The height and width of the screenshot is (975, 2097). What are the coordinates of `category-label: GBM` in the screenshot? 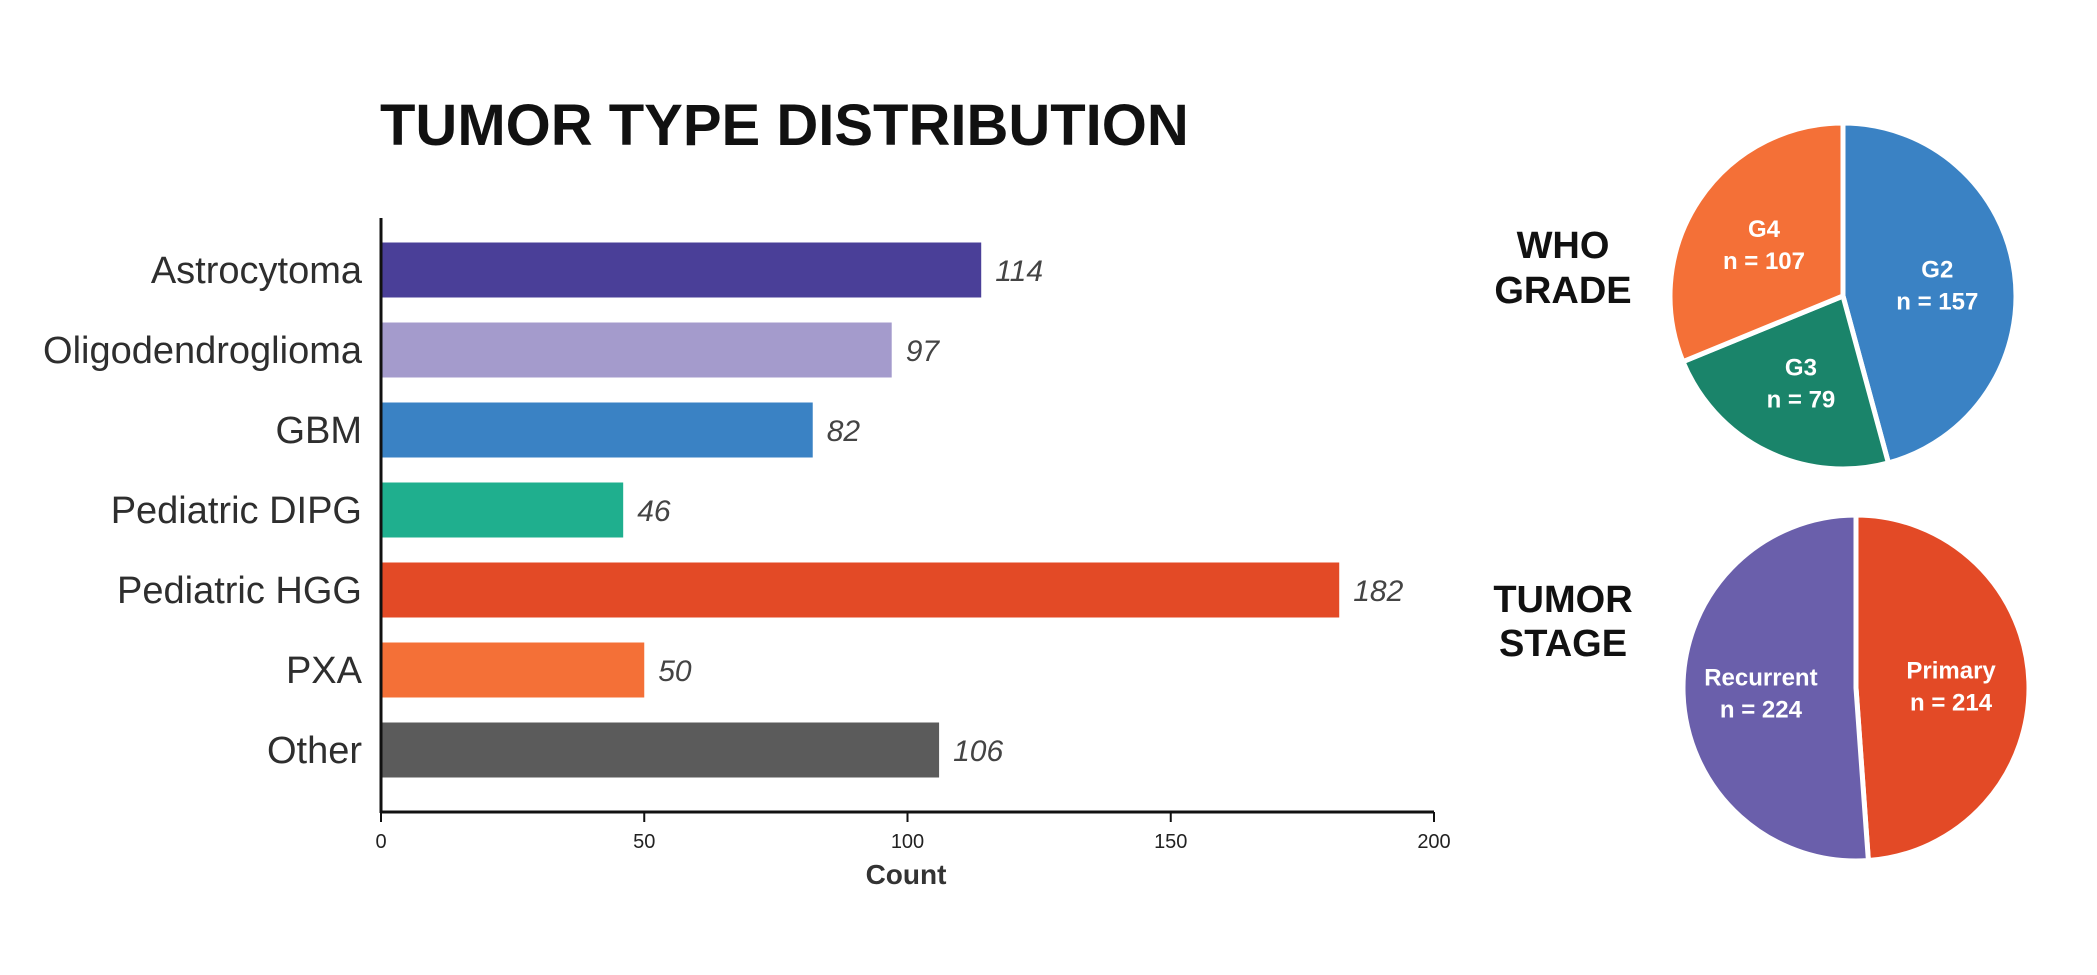 It's located at (318, 431).